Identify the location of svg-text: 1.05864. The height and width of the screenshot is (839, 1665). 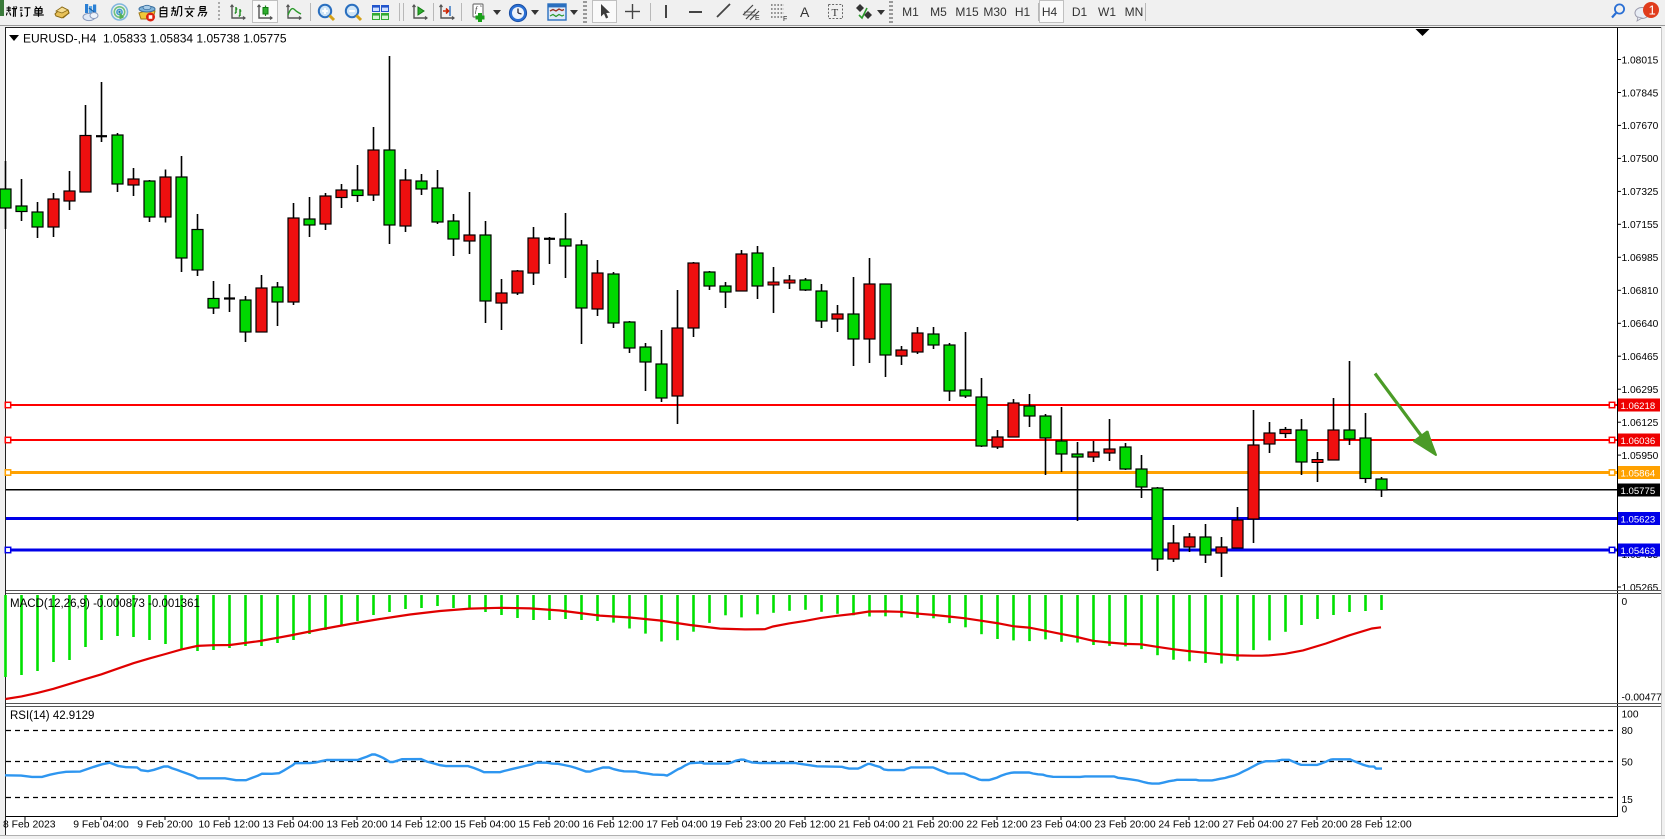
(1638, 473).